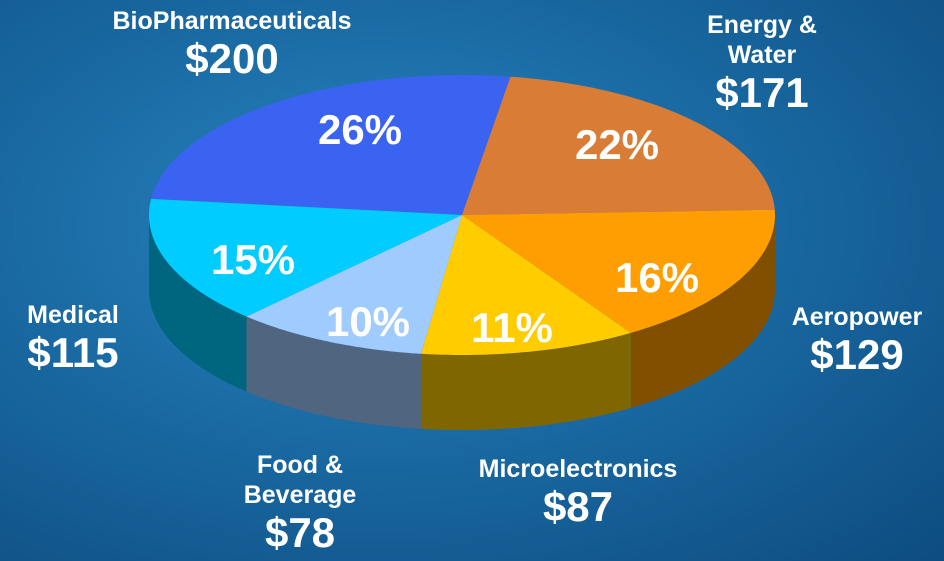 The height and width of the screenshot is (561, 944). I want to click on value-label: $115, so click(73, 352).